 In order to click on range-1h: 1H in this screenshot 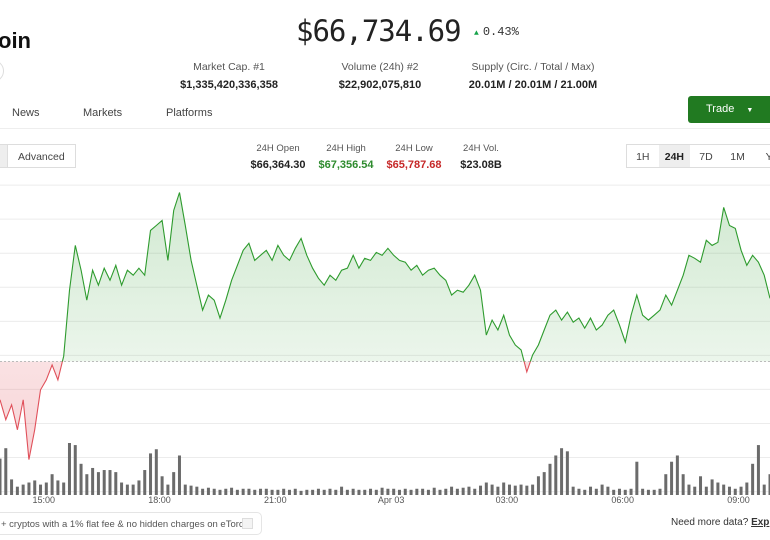, I will do `click(643, 157)`.